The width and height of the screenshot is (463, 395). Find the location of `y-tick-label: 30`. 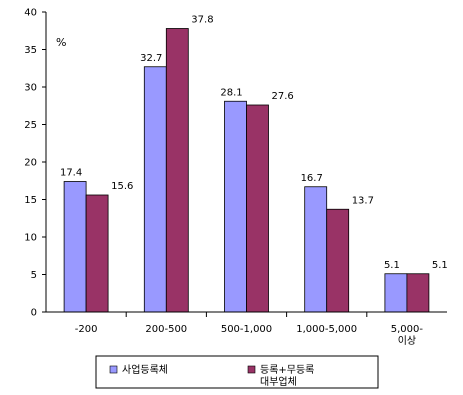

y-tick-label: 30 is located at coordinates (30, 88).